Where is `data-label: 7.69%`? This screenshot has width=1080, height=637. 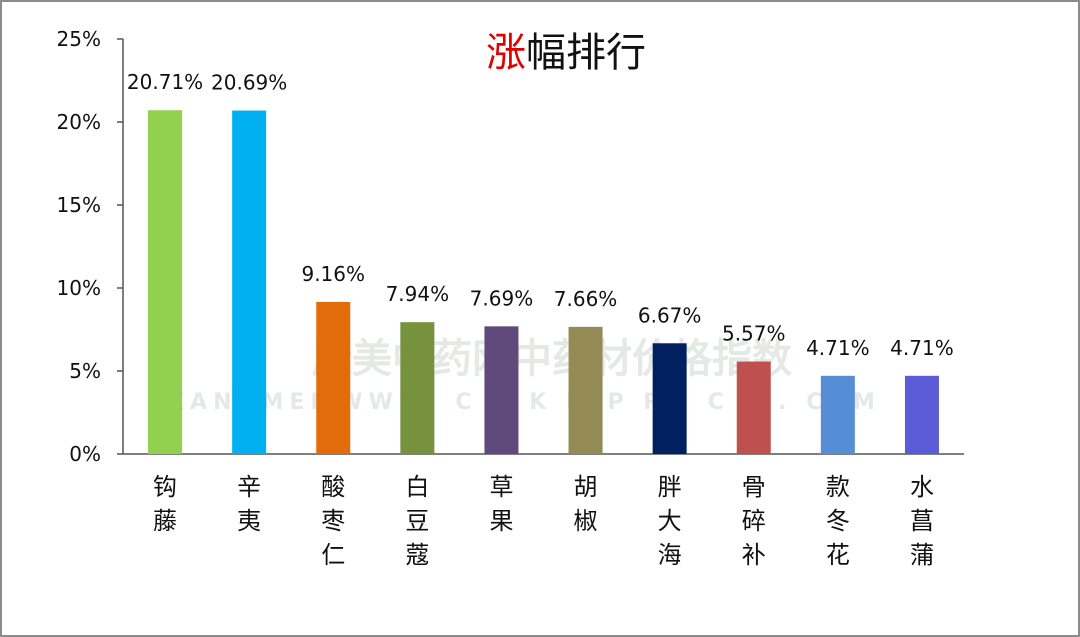
data-label: 7.69% is located at coordinates (502, 298).